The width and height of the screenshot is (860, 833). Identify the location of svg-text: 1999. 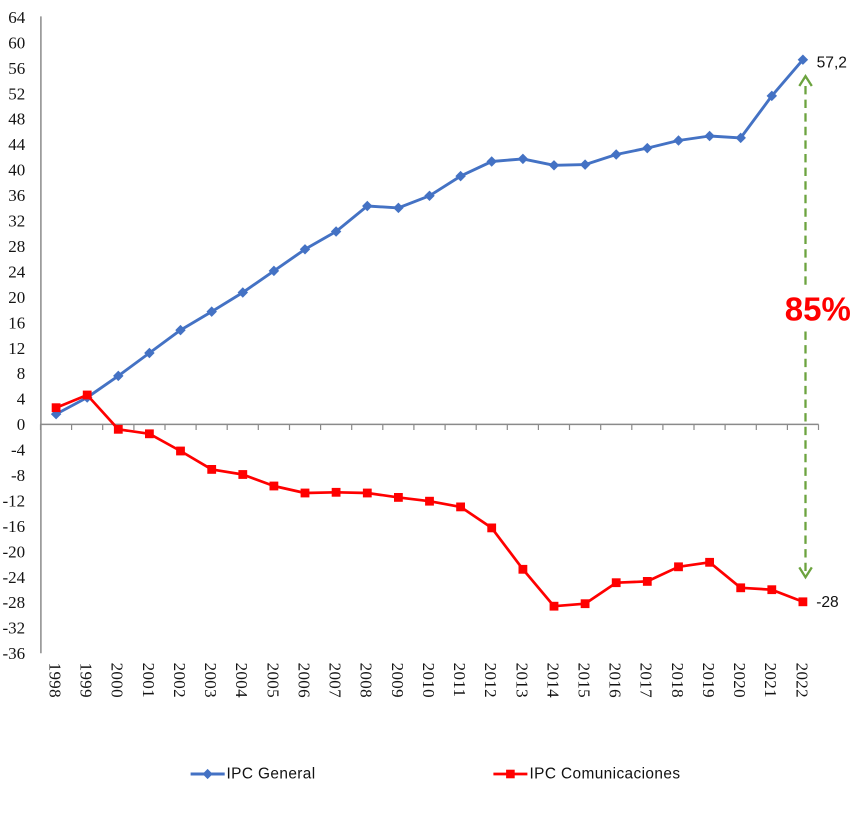
(86, 680).